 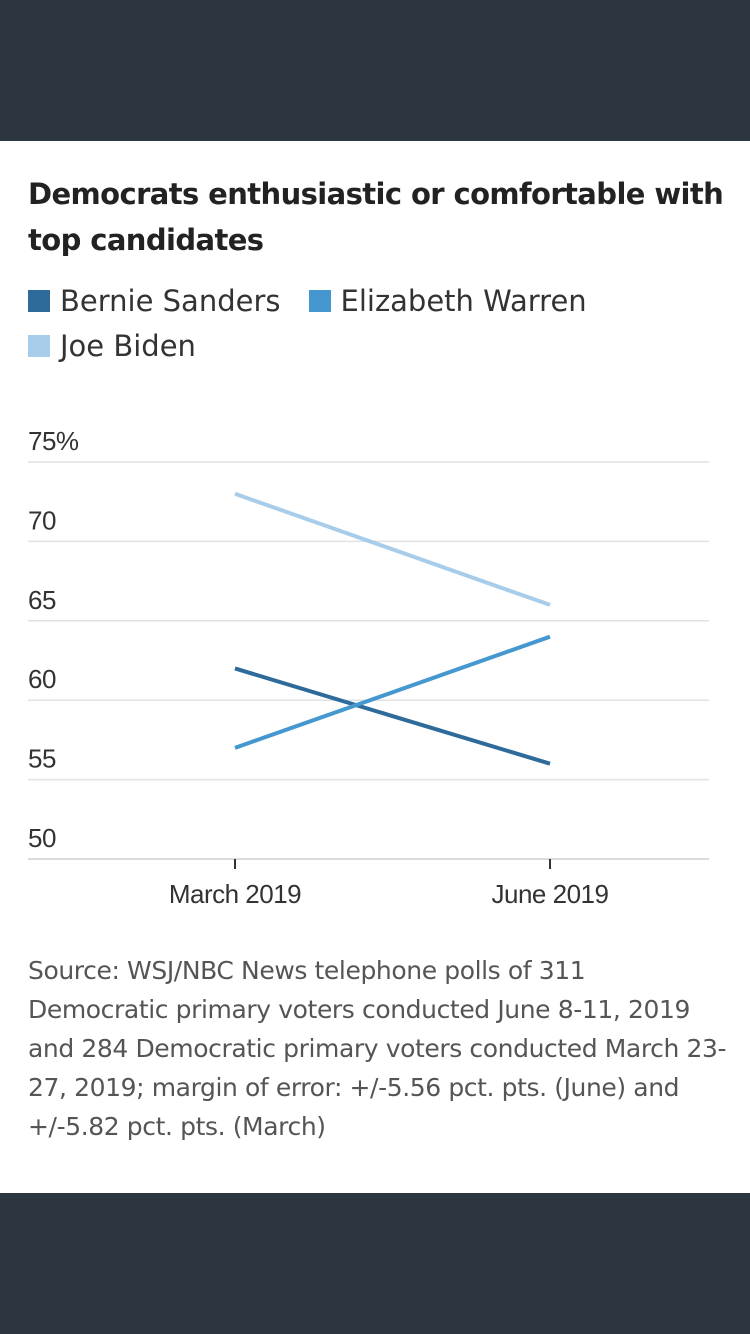 What do you see at coordinates (42, 679) in the screenshot?
I see `y-tick-label-60: 60` at bounding box center [42, 679].